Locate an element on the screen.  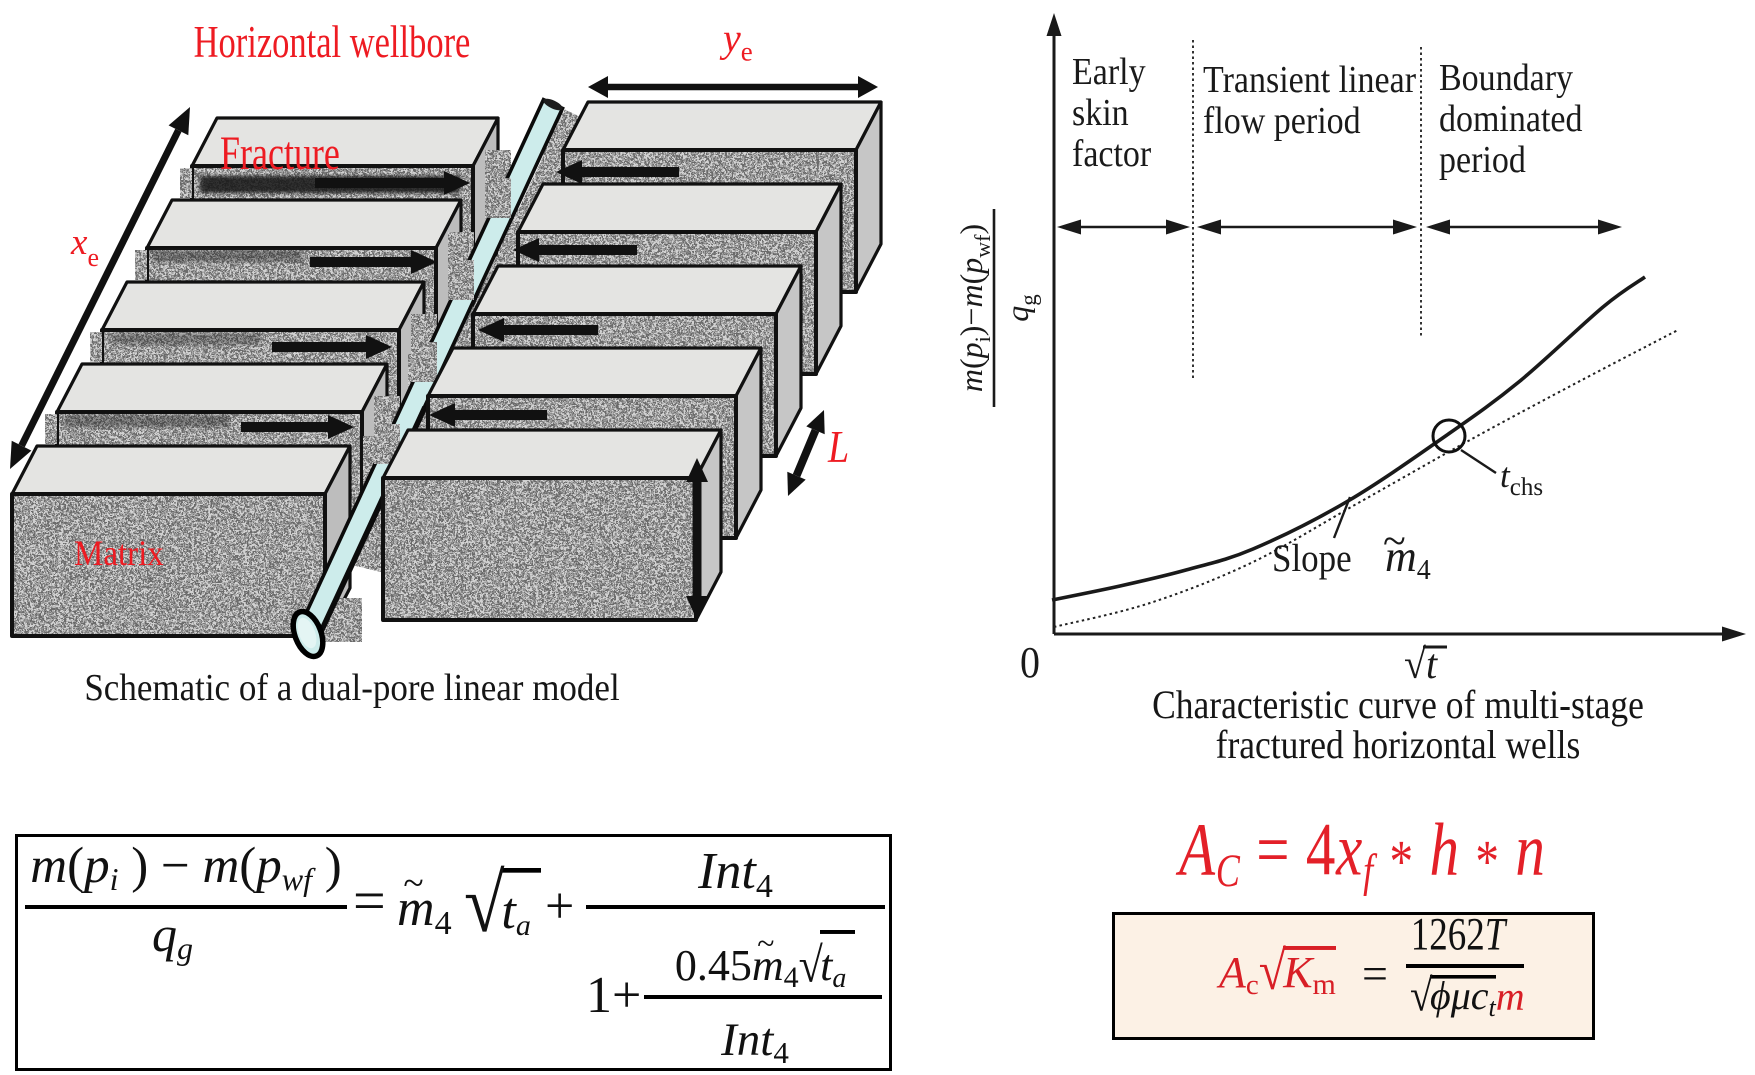
svg-text: Transient linear is located at coordinates (1309, 79).